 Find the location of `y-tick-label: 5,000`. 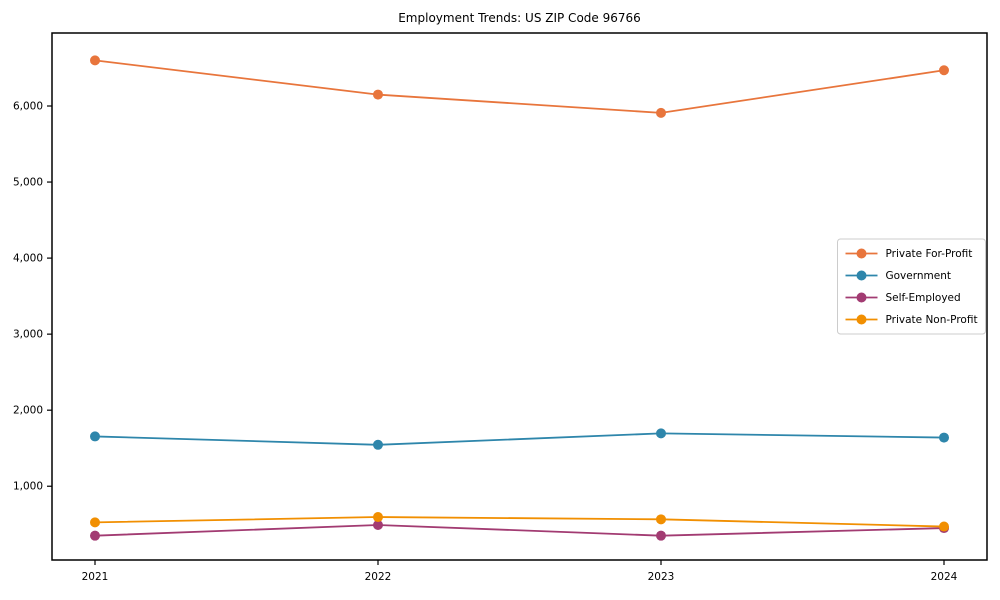

y-tick-label: 5,000 is located at coordinates (28, 183).